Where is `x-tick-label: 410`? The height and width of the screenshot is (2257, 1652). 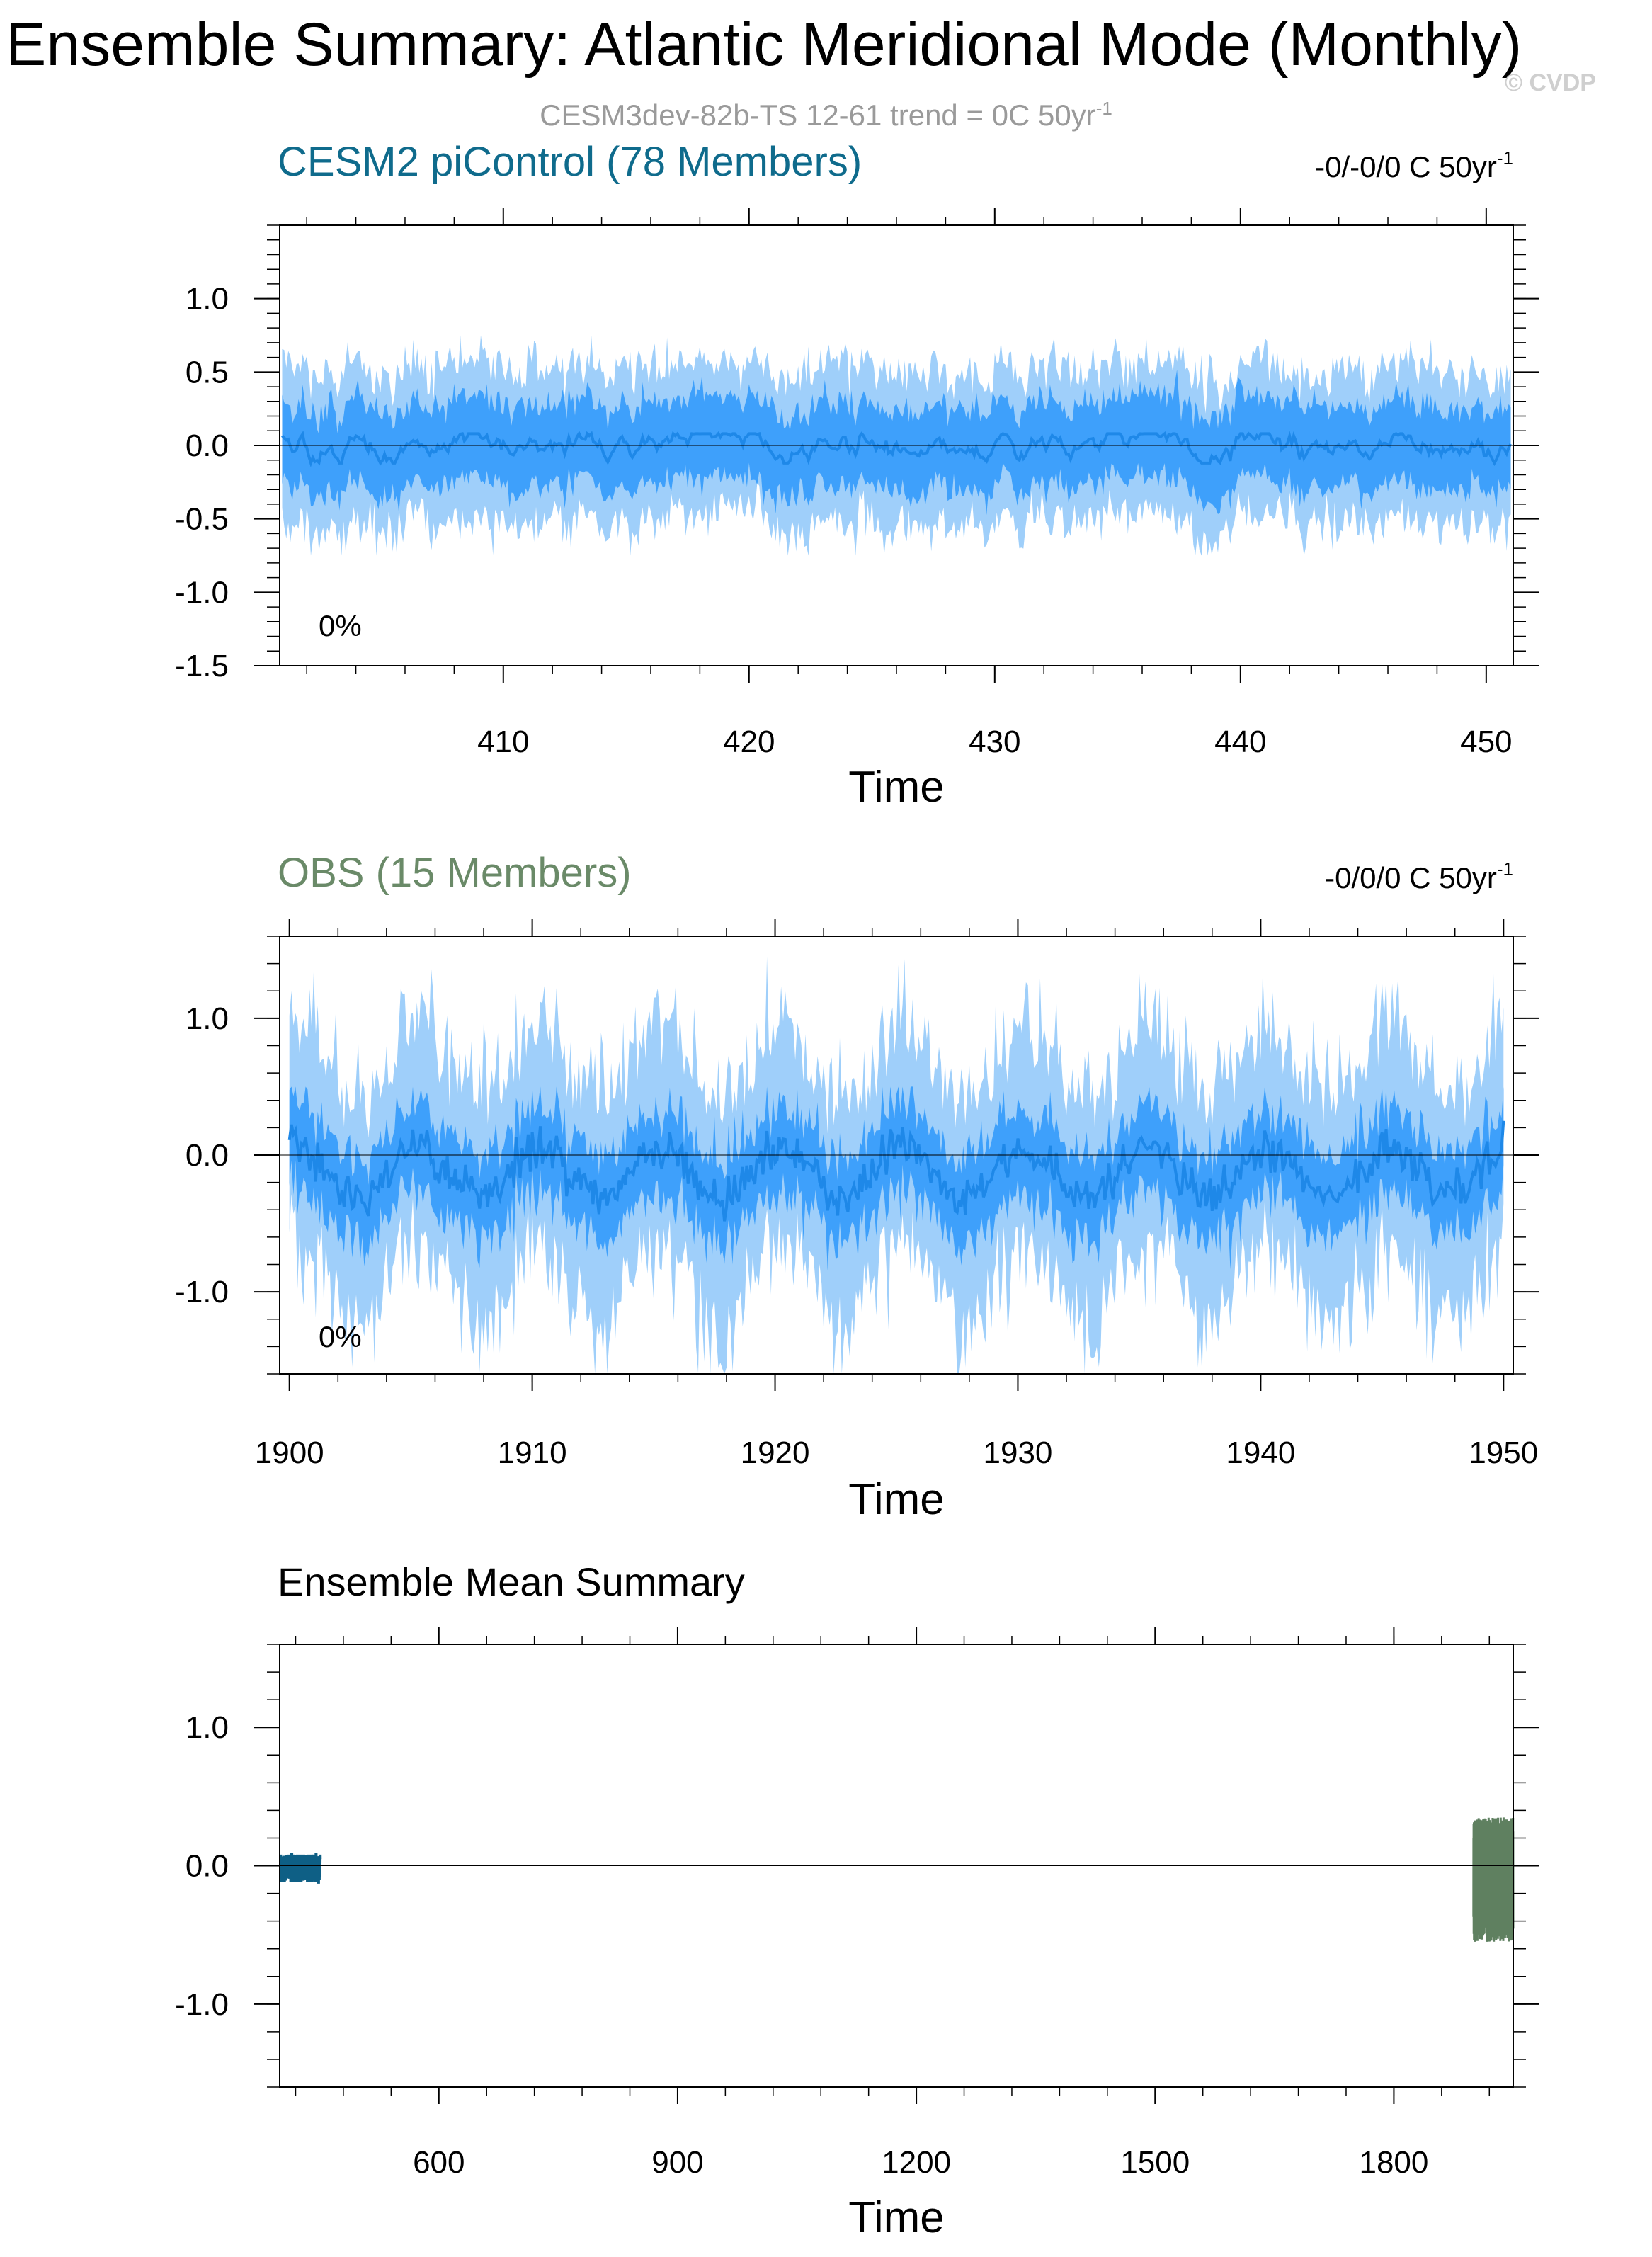
x-tick-label: 410 is located at coordinates (503, 741).